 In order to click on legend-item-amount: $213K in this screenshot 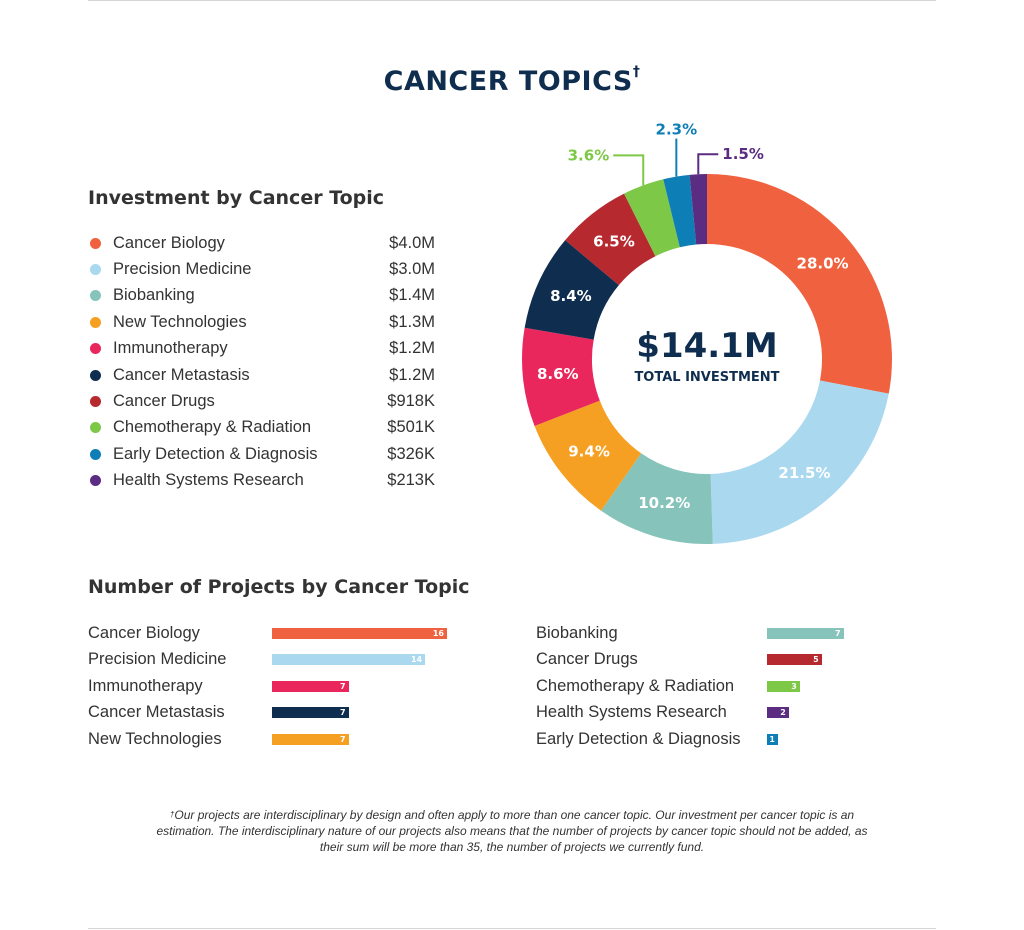, I will do `click(411, 480)`.